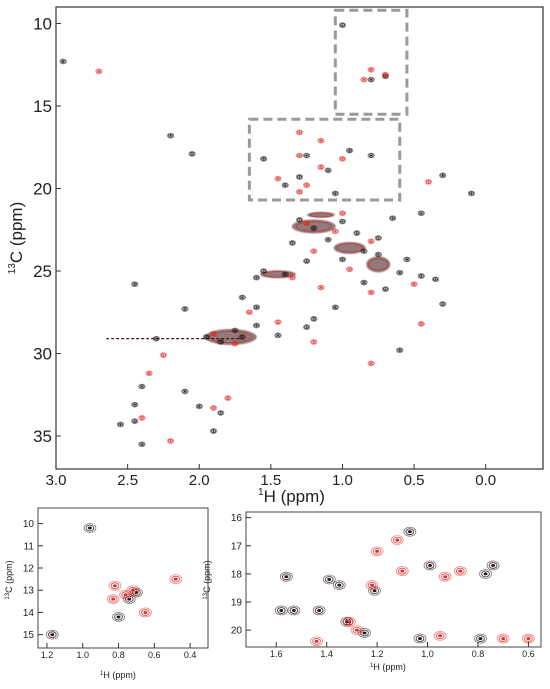 Image resolution: width=550 pixels, height=689 pixels. I want to click on main-x-axis-ticks: 3.0 2.5 2.0 1.5 1.0 0.5 0.0, so click(271, 476).